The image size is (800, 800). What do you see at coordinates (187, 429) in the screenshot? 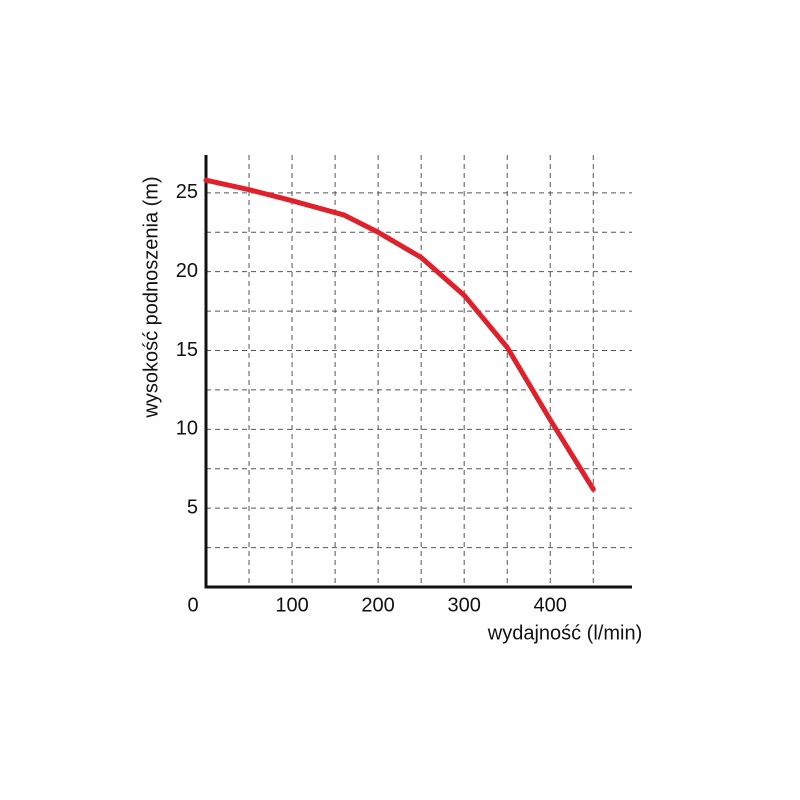
I see `y-tick-label: 10` at bounding box center [187, 429].